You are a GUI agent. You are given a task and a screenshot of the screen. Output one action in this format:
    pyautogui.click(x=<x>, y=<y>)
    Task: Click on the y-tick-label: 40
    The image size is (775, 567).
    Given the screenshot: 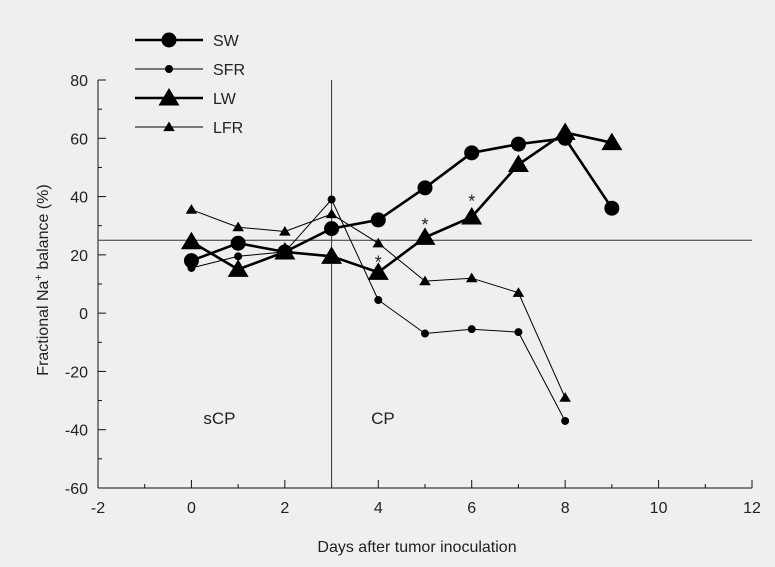 What is the action you would take?
    pyautogui.click(x=79, y=198)
    